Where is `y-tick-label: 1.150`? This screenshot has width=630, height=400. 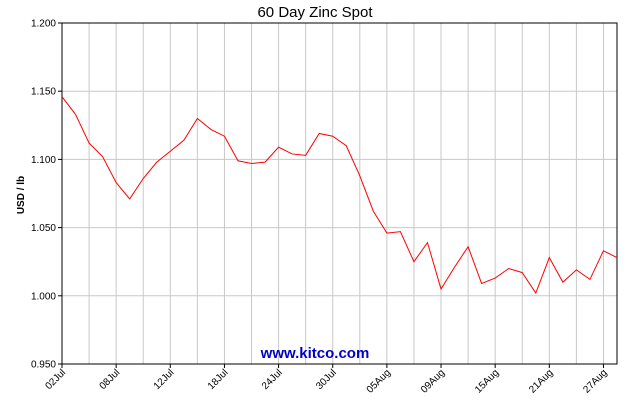
y-tick-label: 1.150 is located at coordinates (43, 92).